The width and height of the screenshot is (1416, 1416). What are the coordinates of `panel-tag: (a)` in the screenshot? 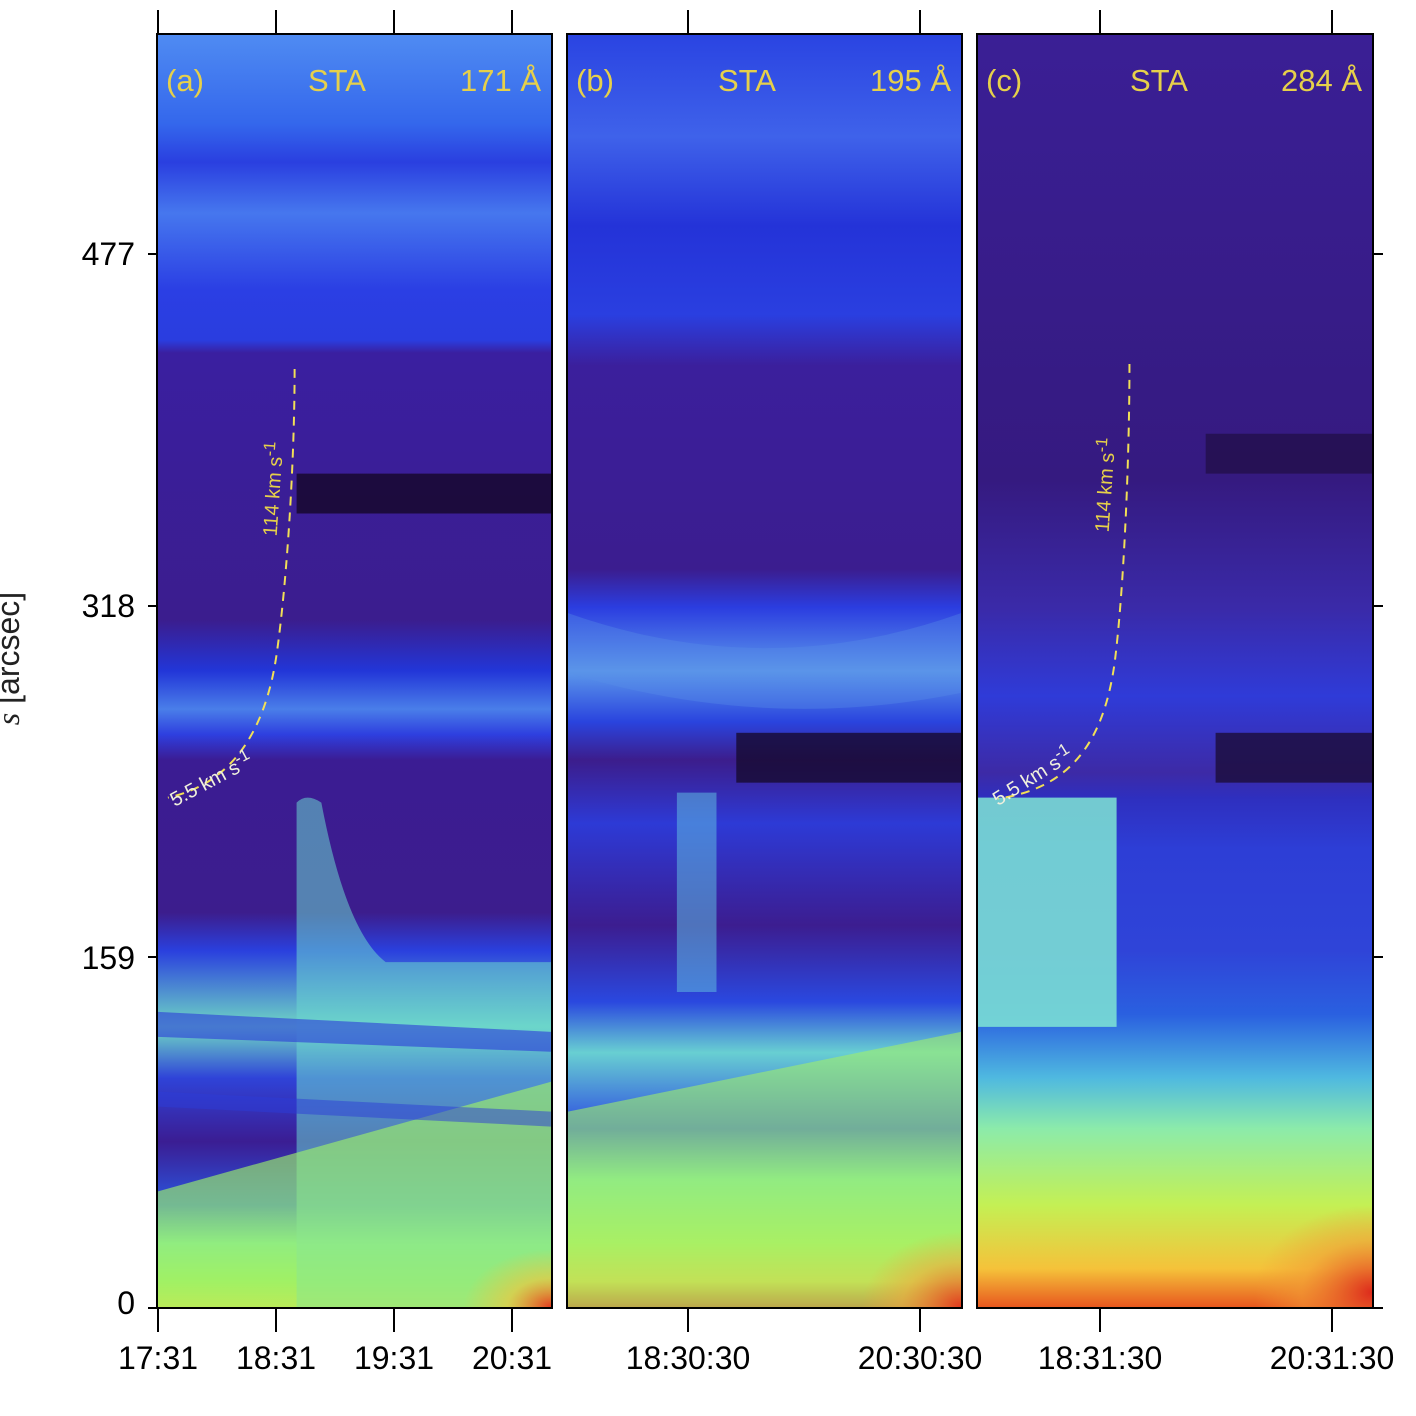 It's located at (185, 80).